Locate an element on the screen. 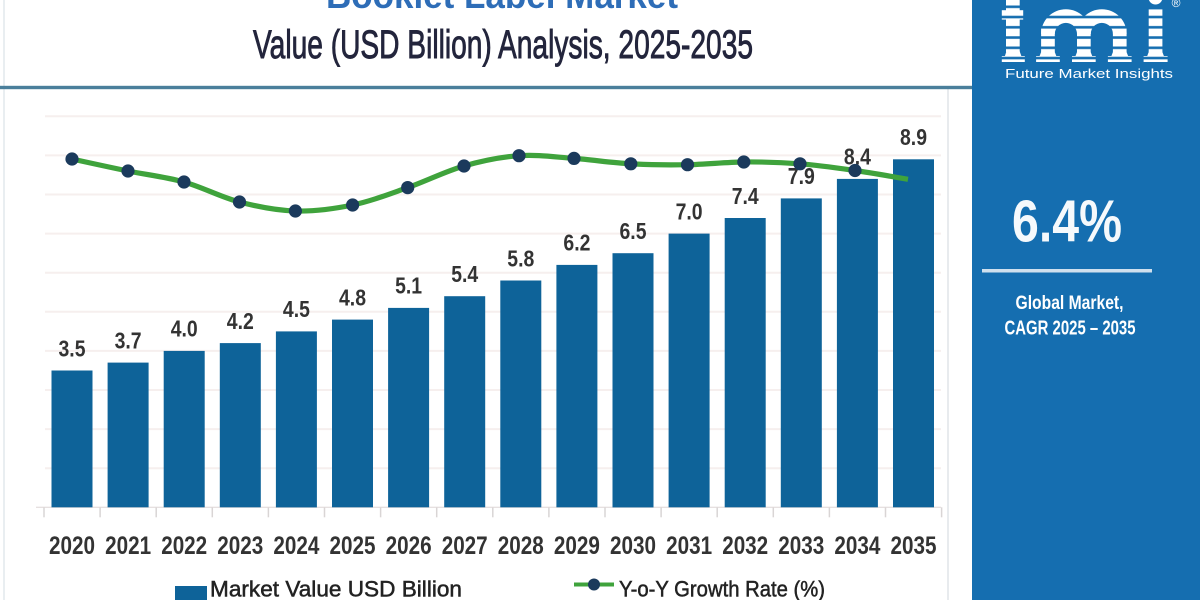  svg-text: 5.4 is located at coordinates (464, 274).